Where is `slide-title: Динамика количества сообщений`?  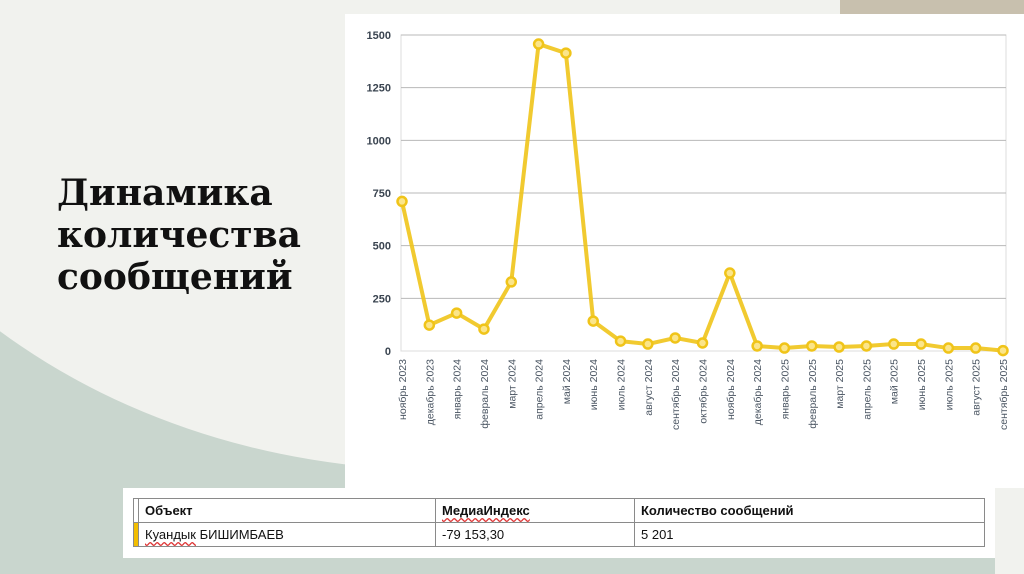 slide-title: Динамика количества сообщений is located at coordinates (197, 235).